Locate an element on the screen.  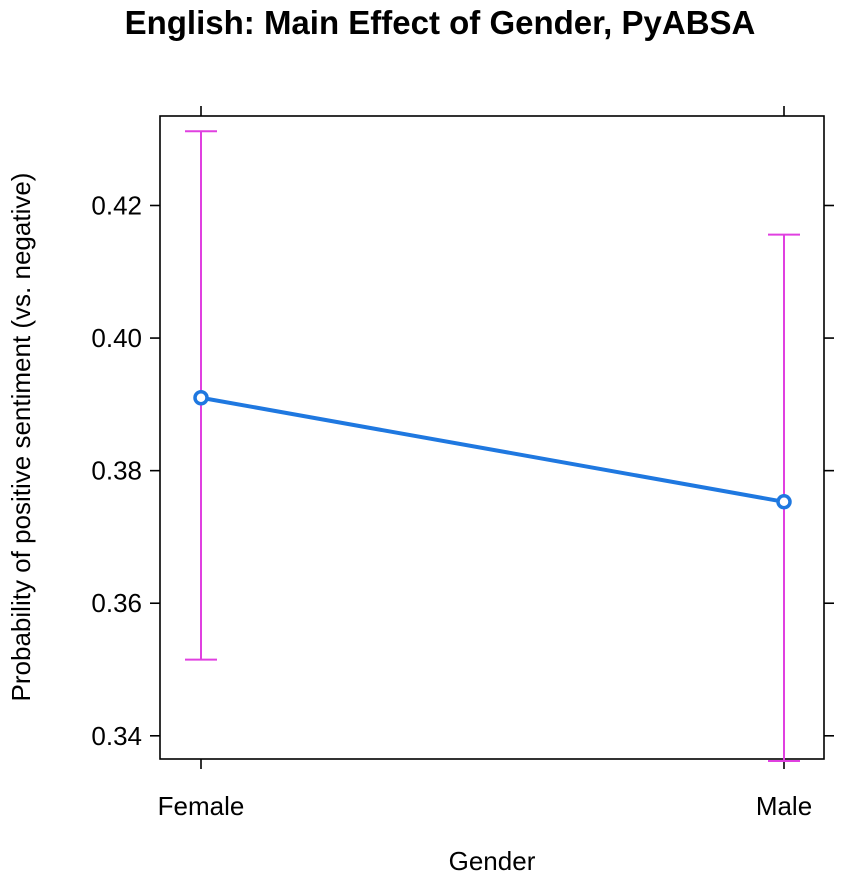
x-tick-label: Female is located at coordinates (201, 806).